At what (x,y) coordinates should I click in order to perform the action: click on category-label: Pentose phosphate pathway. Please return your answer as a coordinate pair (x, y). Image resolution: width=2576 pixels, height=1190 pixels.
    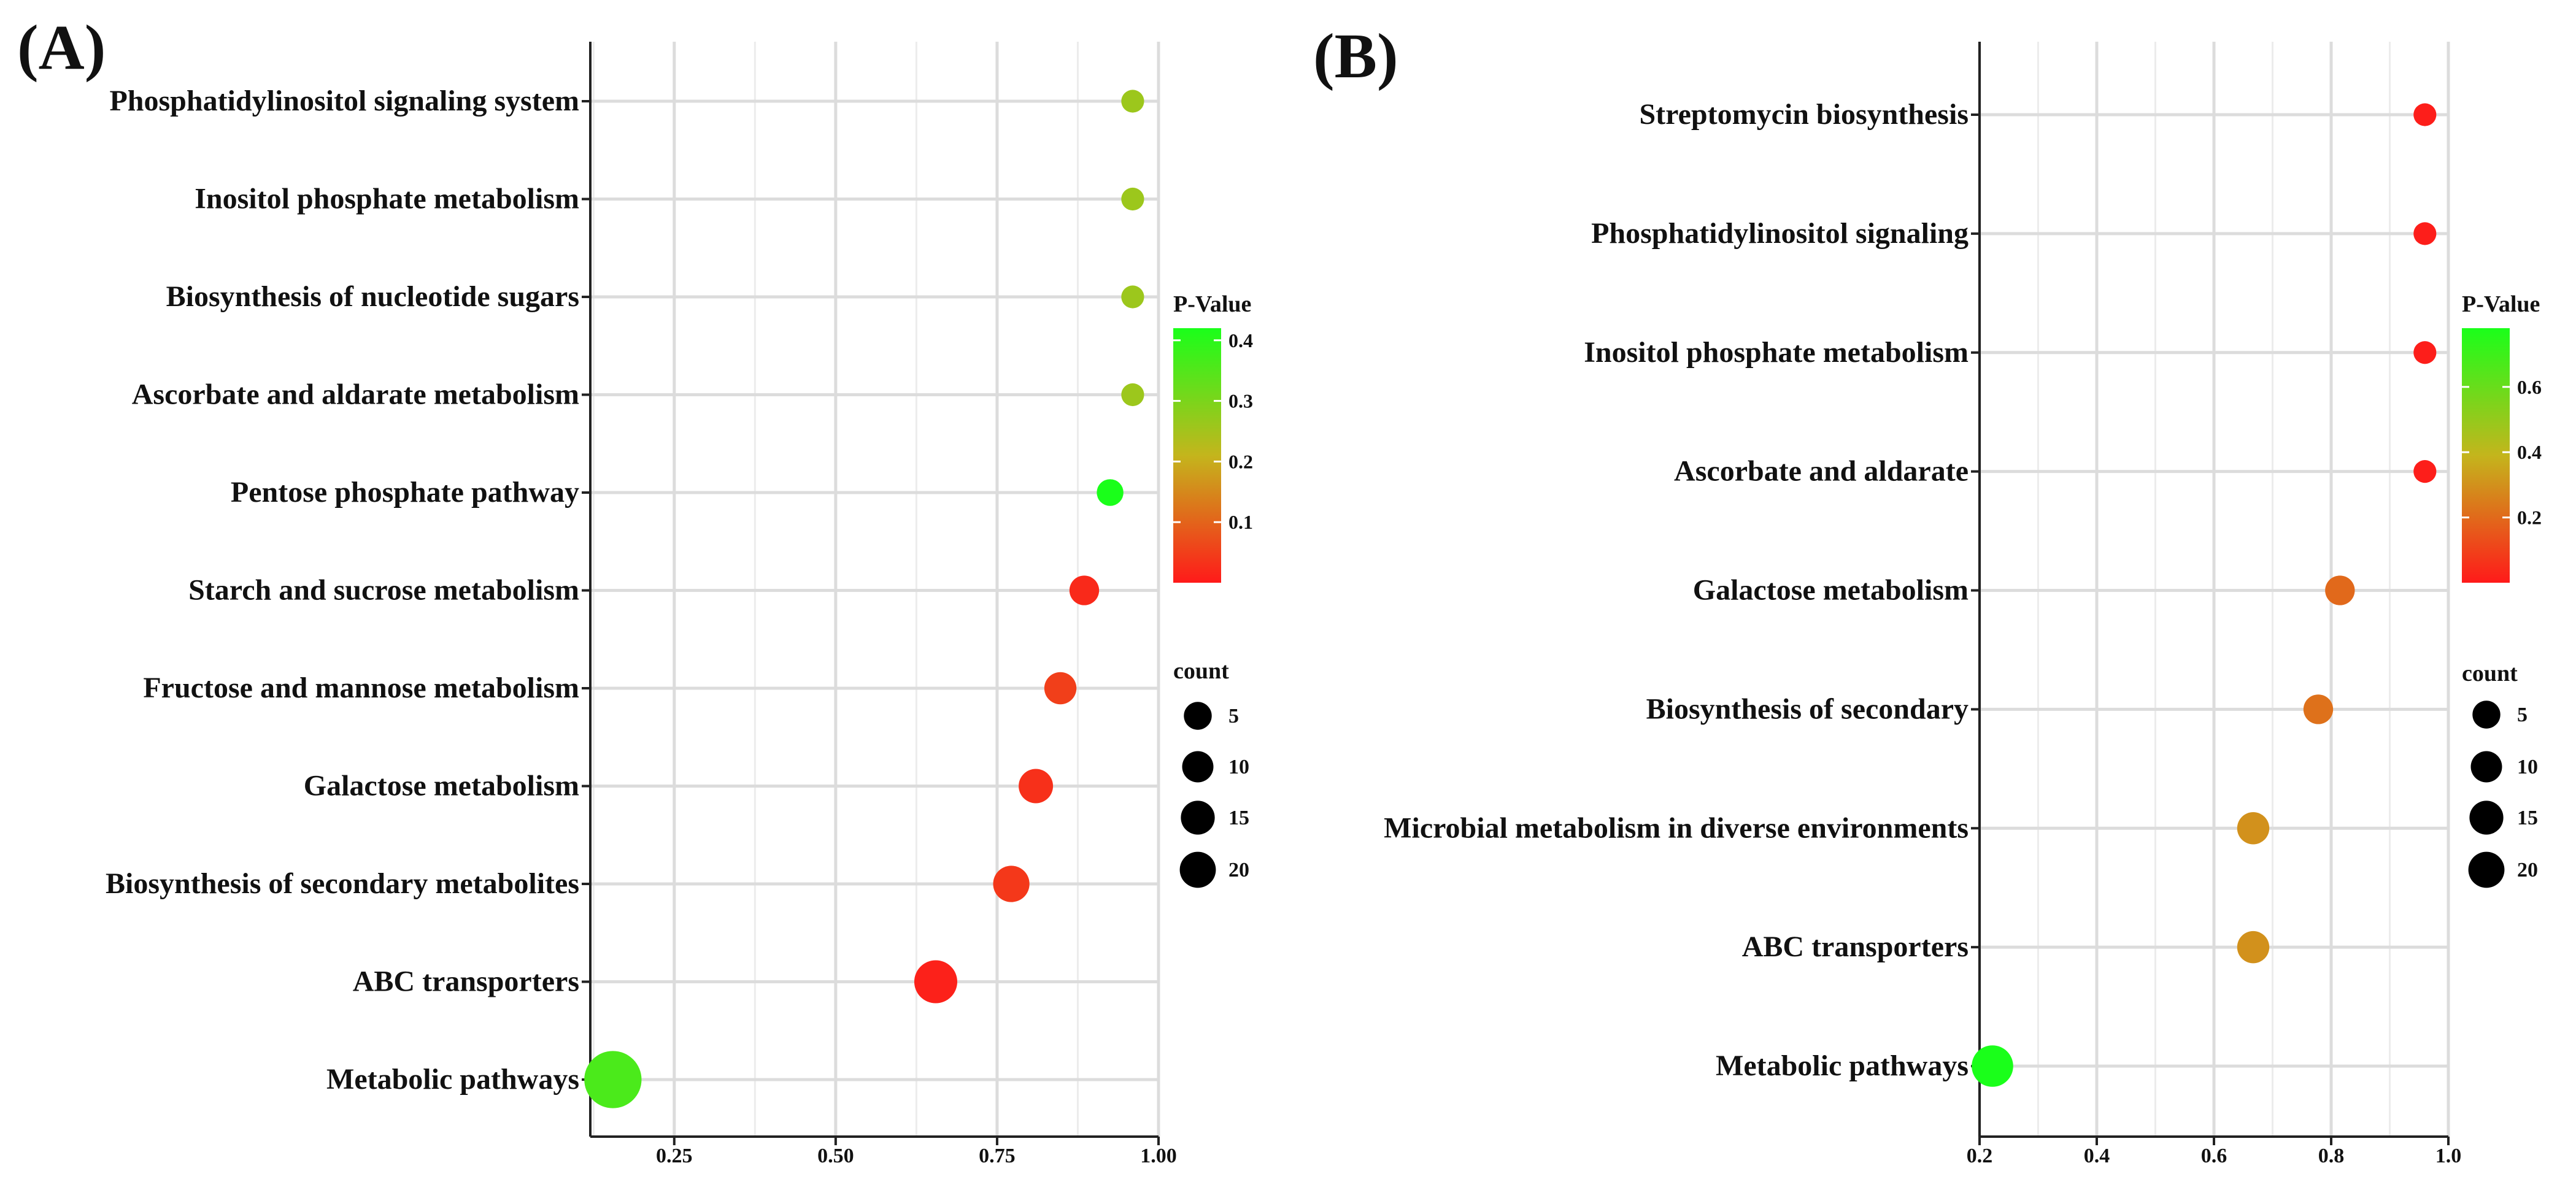
    Looking at the image, I should click on (405, 493).